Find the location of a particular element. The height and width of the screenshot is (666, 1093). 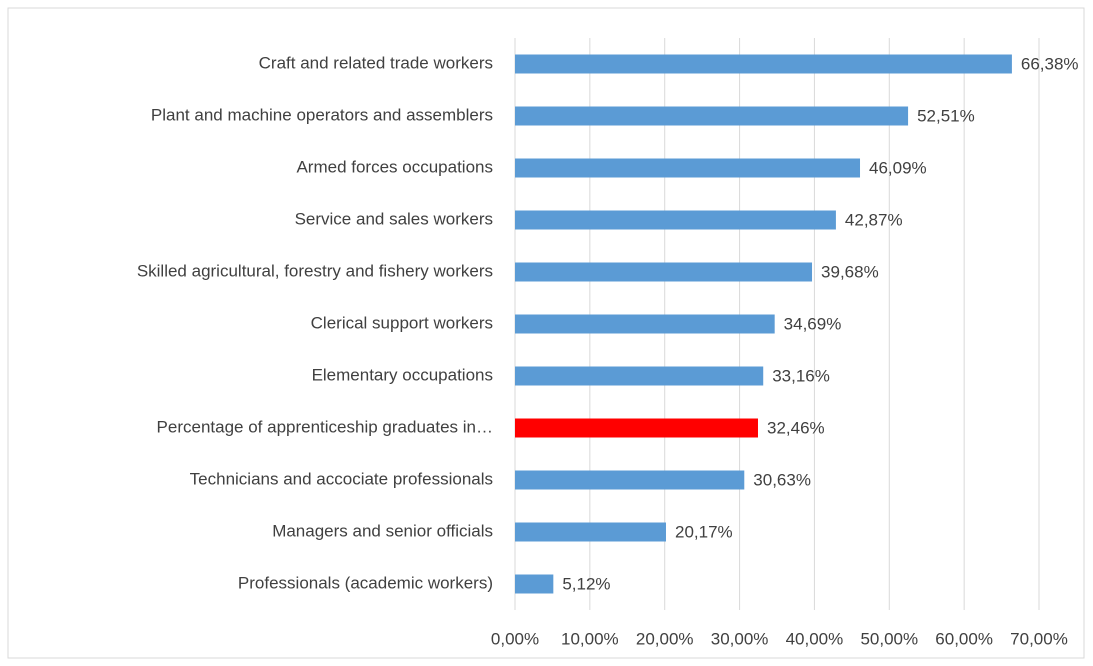

data-label: 42,87% is located at coordinates (874, 219).